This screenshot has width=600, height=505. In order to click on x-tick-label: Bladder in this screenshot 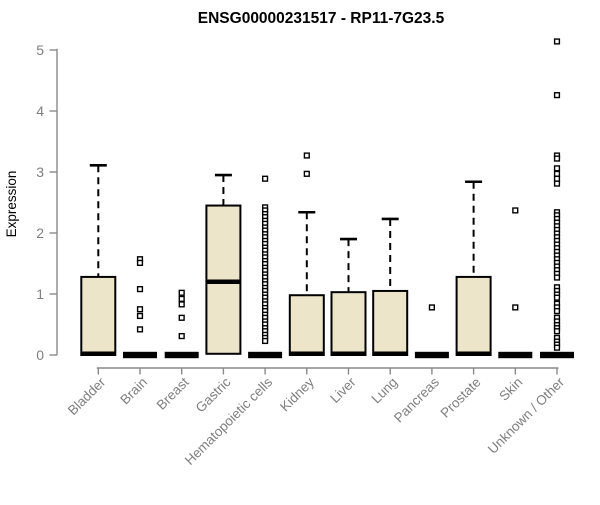, I will do `click(87, 396)`.